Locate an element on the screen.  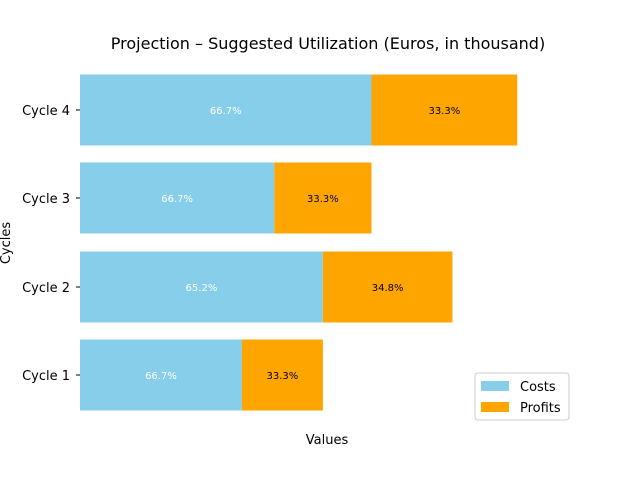
data-label-profits-1: 33.3% is located at coordinates (283, 376).